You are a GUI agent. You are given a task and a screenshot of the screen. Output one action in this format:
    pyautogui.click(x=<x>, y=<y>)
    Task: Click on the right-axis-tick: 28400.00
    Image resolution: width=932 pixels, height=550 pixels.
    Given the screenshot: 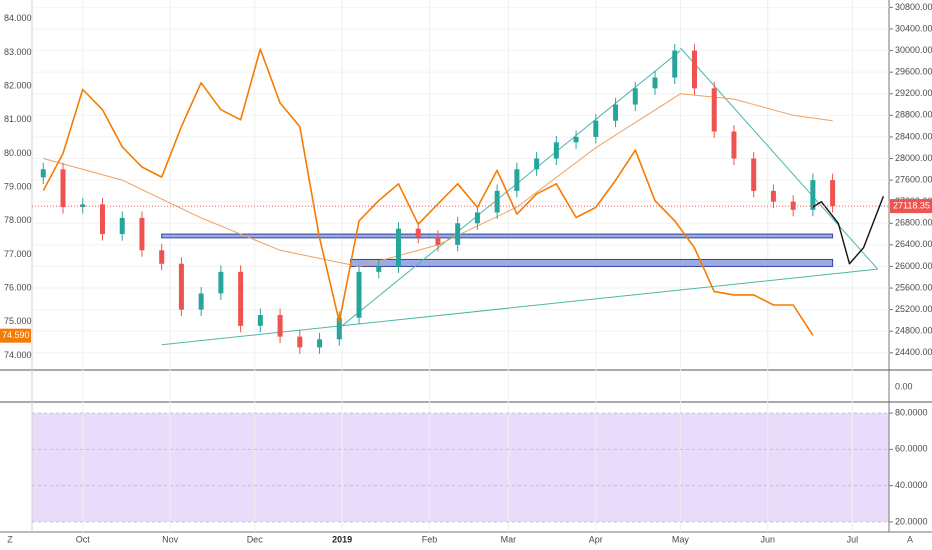 What is the action you would take?
    pyautogui.click(x=913, y=136)
    